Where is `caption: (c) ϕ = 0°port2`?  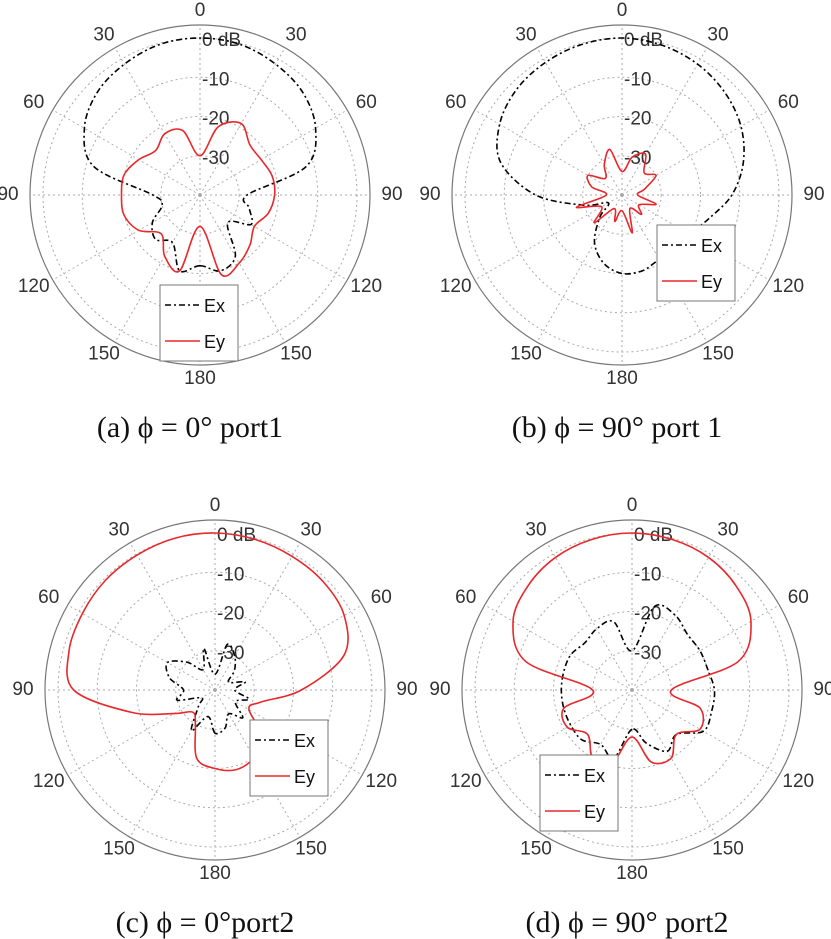 caption: (c) ϕ = 0°port2 is located at coordinates (205, 922).